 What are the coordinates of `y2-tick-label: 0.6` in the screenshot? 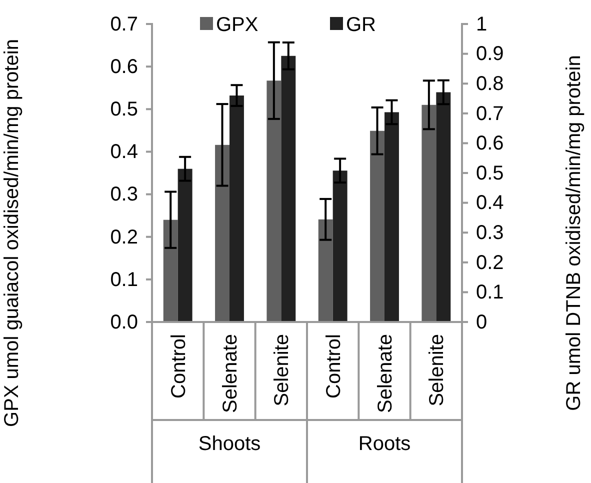 It's located at (490, 143).